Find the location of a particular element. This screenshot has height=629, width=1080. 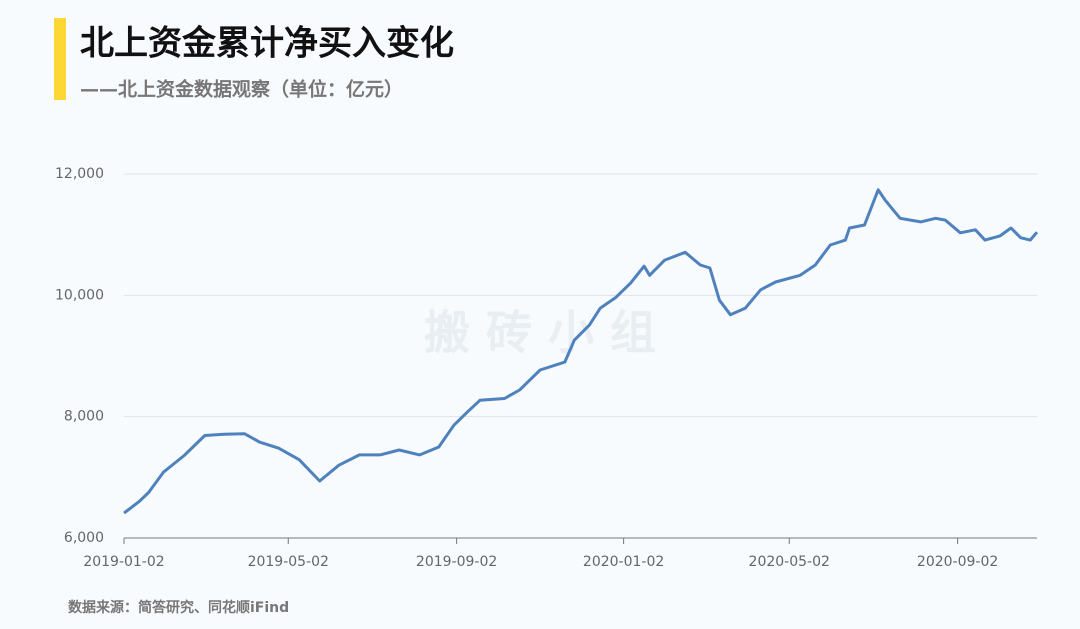

source-note: 数据来源：简答研究、同花顺iFind is located at coordinates (178, 607).